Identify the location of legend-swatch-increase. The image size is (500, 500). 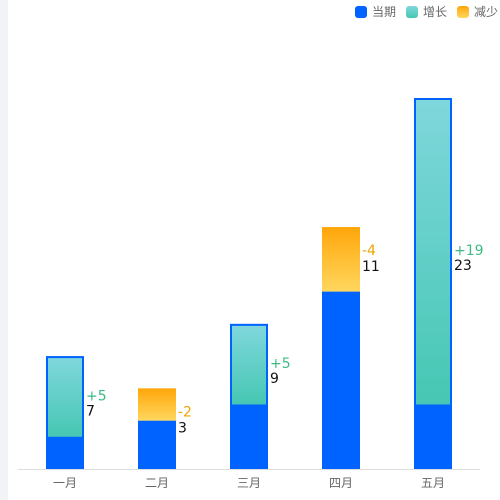
(411, 11).